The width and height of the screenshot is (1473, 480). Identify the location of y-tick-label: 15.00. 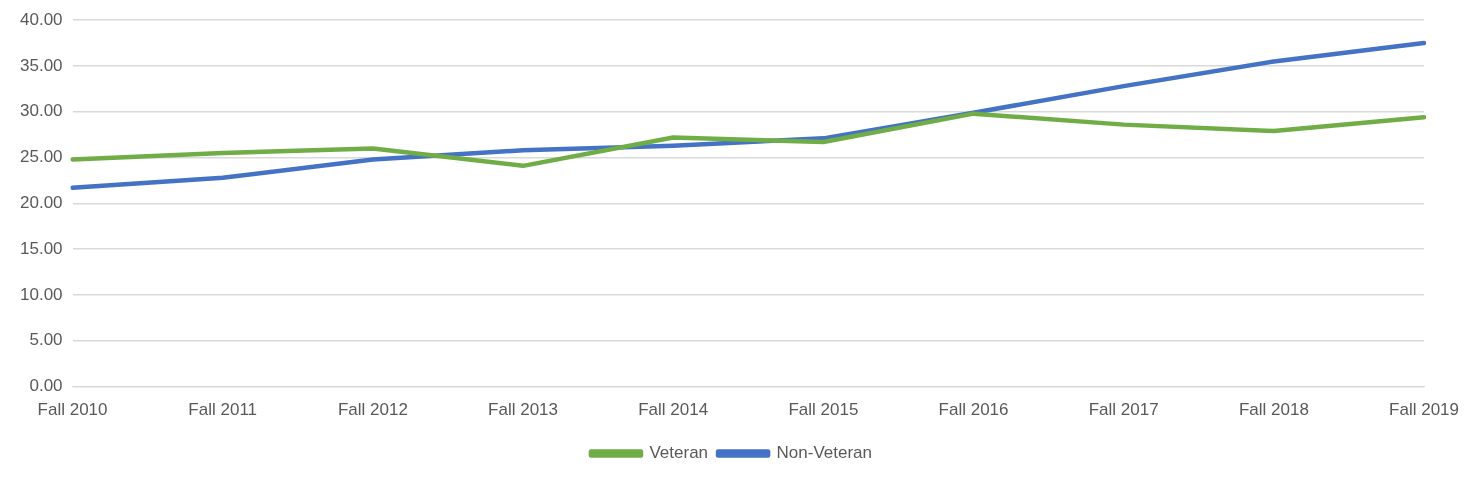
(41, 248).